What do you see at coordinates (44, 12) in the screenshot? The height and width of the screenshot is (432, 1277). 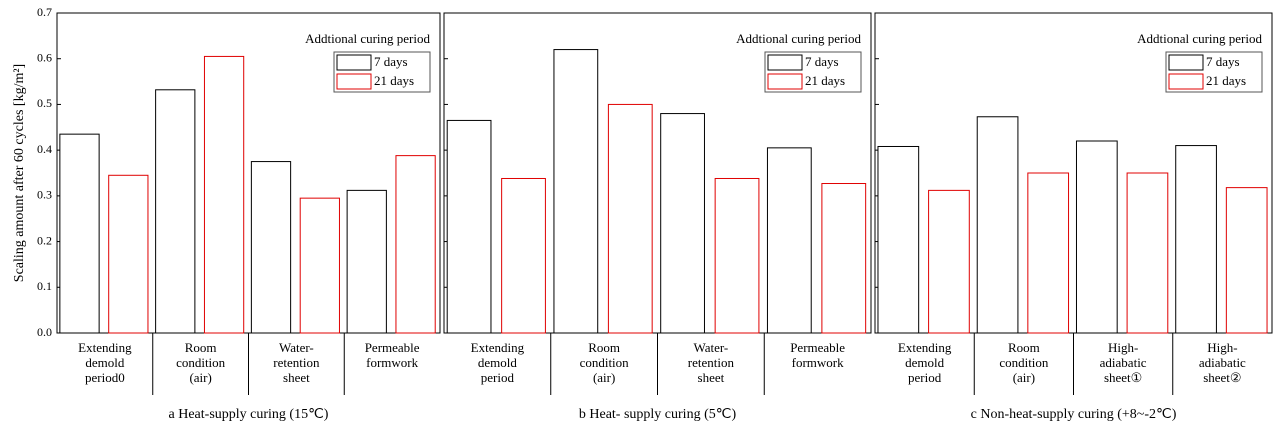 I see `y-tick-label: 0.7` at bounding box center [44, 12].